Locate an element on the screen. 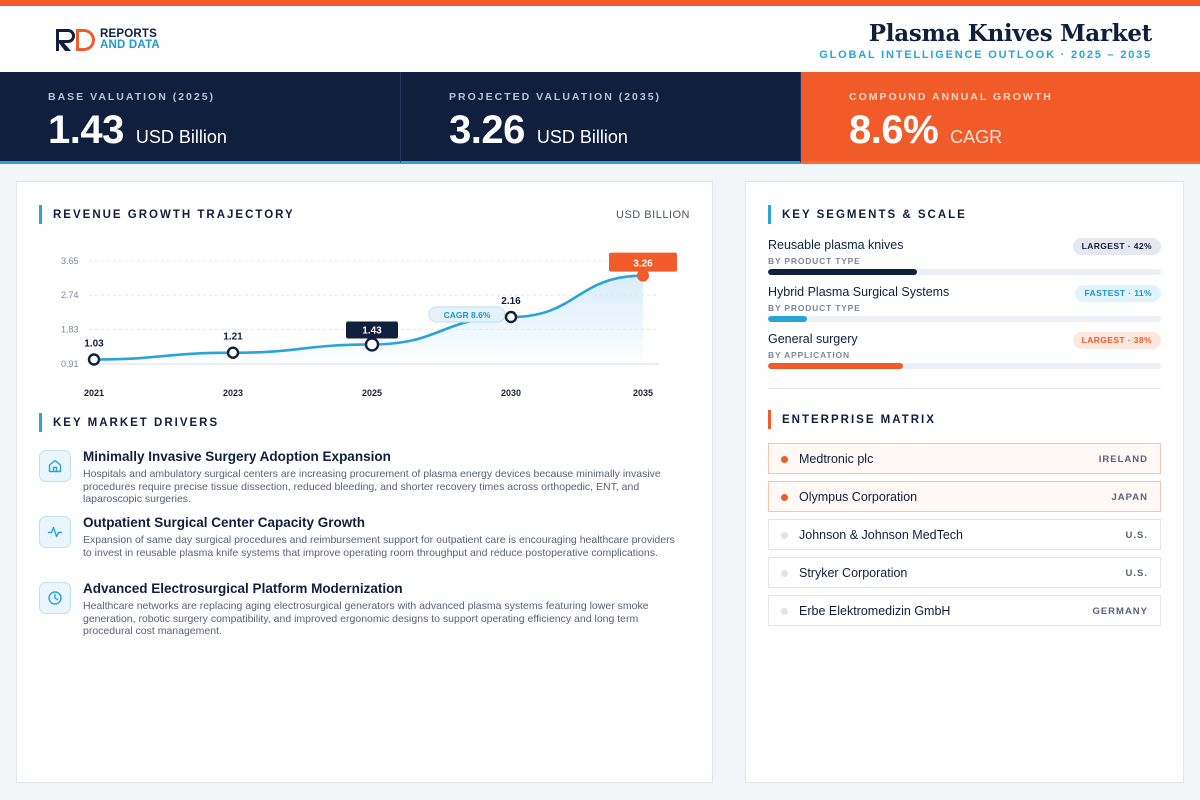 The width and height of the screenshot is (1200, 800). segments-section-title: KEY SEGMENTS & SCALE is located at coordinates (874, 214).